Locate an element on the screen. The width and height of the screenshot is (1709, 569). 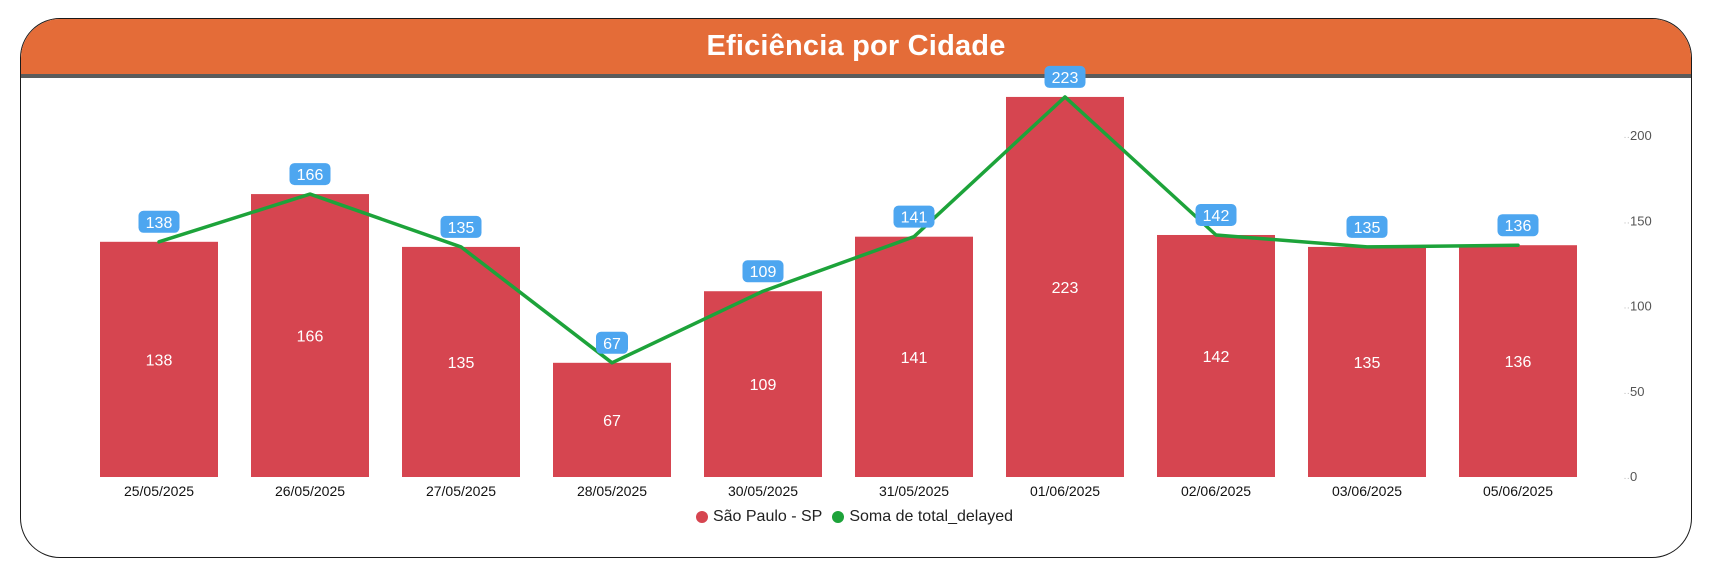
x-tick-label: 27/05/2025 is located at coordinates (461, 491).